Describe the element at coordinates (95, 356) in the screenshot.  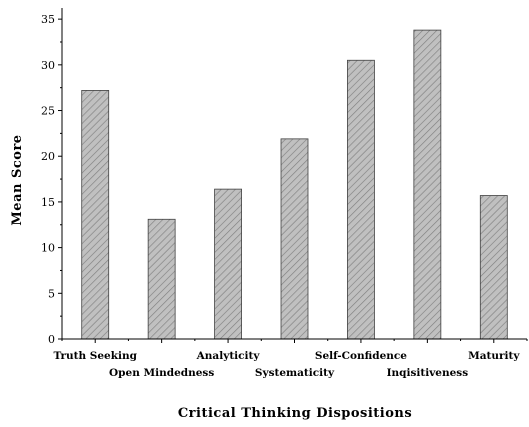
I see `x-tick-label: Truth Seeking` at that location.